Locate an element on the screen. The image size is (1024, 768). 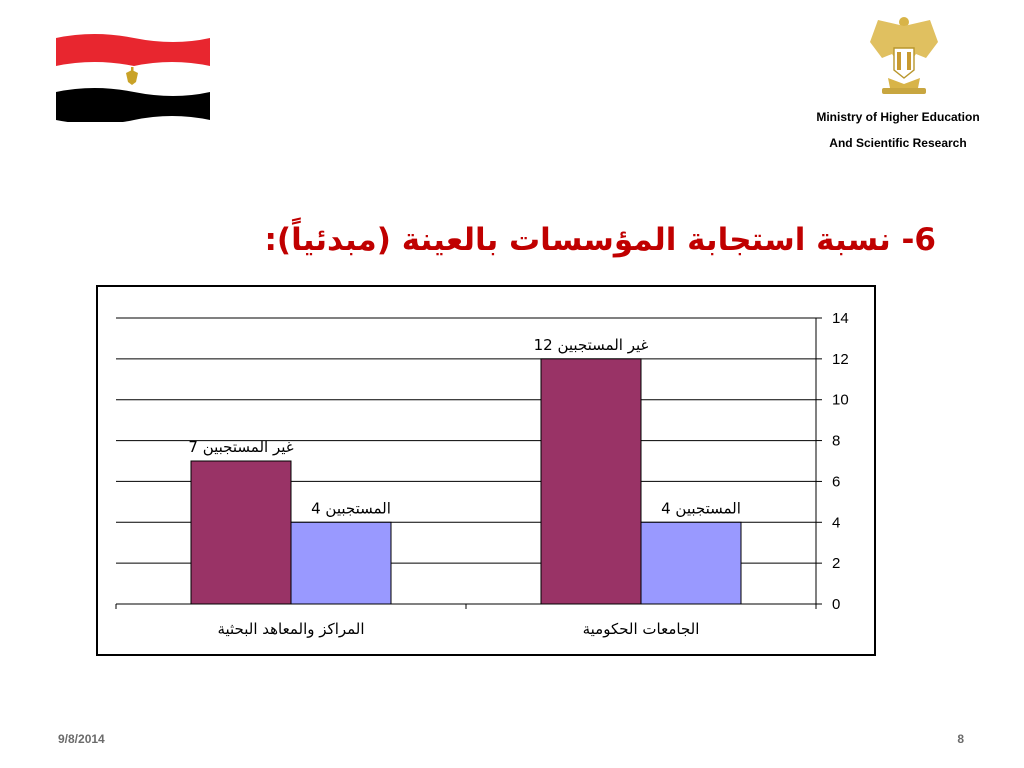
ministry-line-2: And Scientific Research is located at coordinates (898, 143).